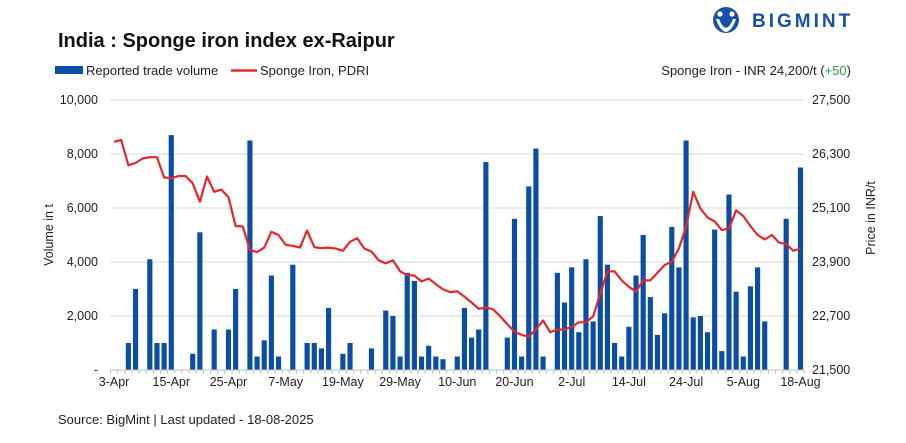  I want to click on x-tick-label: 14-Jul, so click(629, 382).